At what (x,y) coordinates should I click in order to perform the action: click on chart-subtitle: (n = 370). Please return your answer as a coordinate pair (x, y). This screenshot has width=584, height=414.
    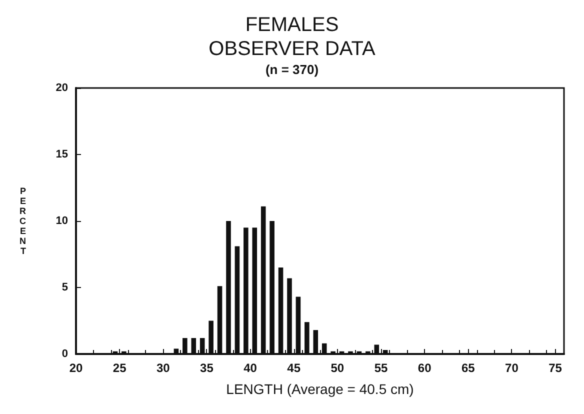
    Looking at the image, I should click on (292, 69).